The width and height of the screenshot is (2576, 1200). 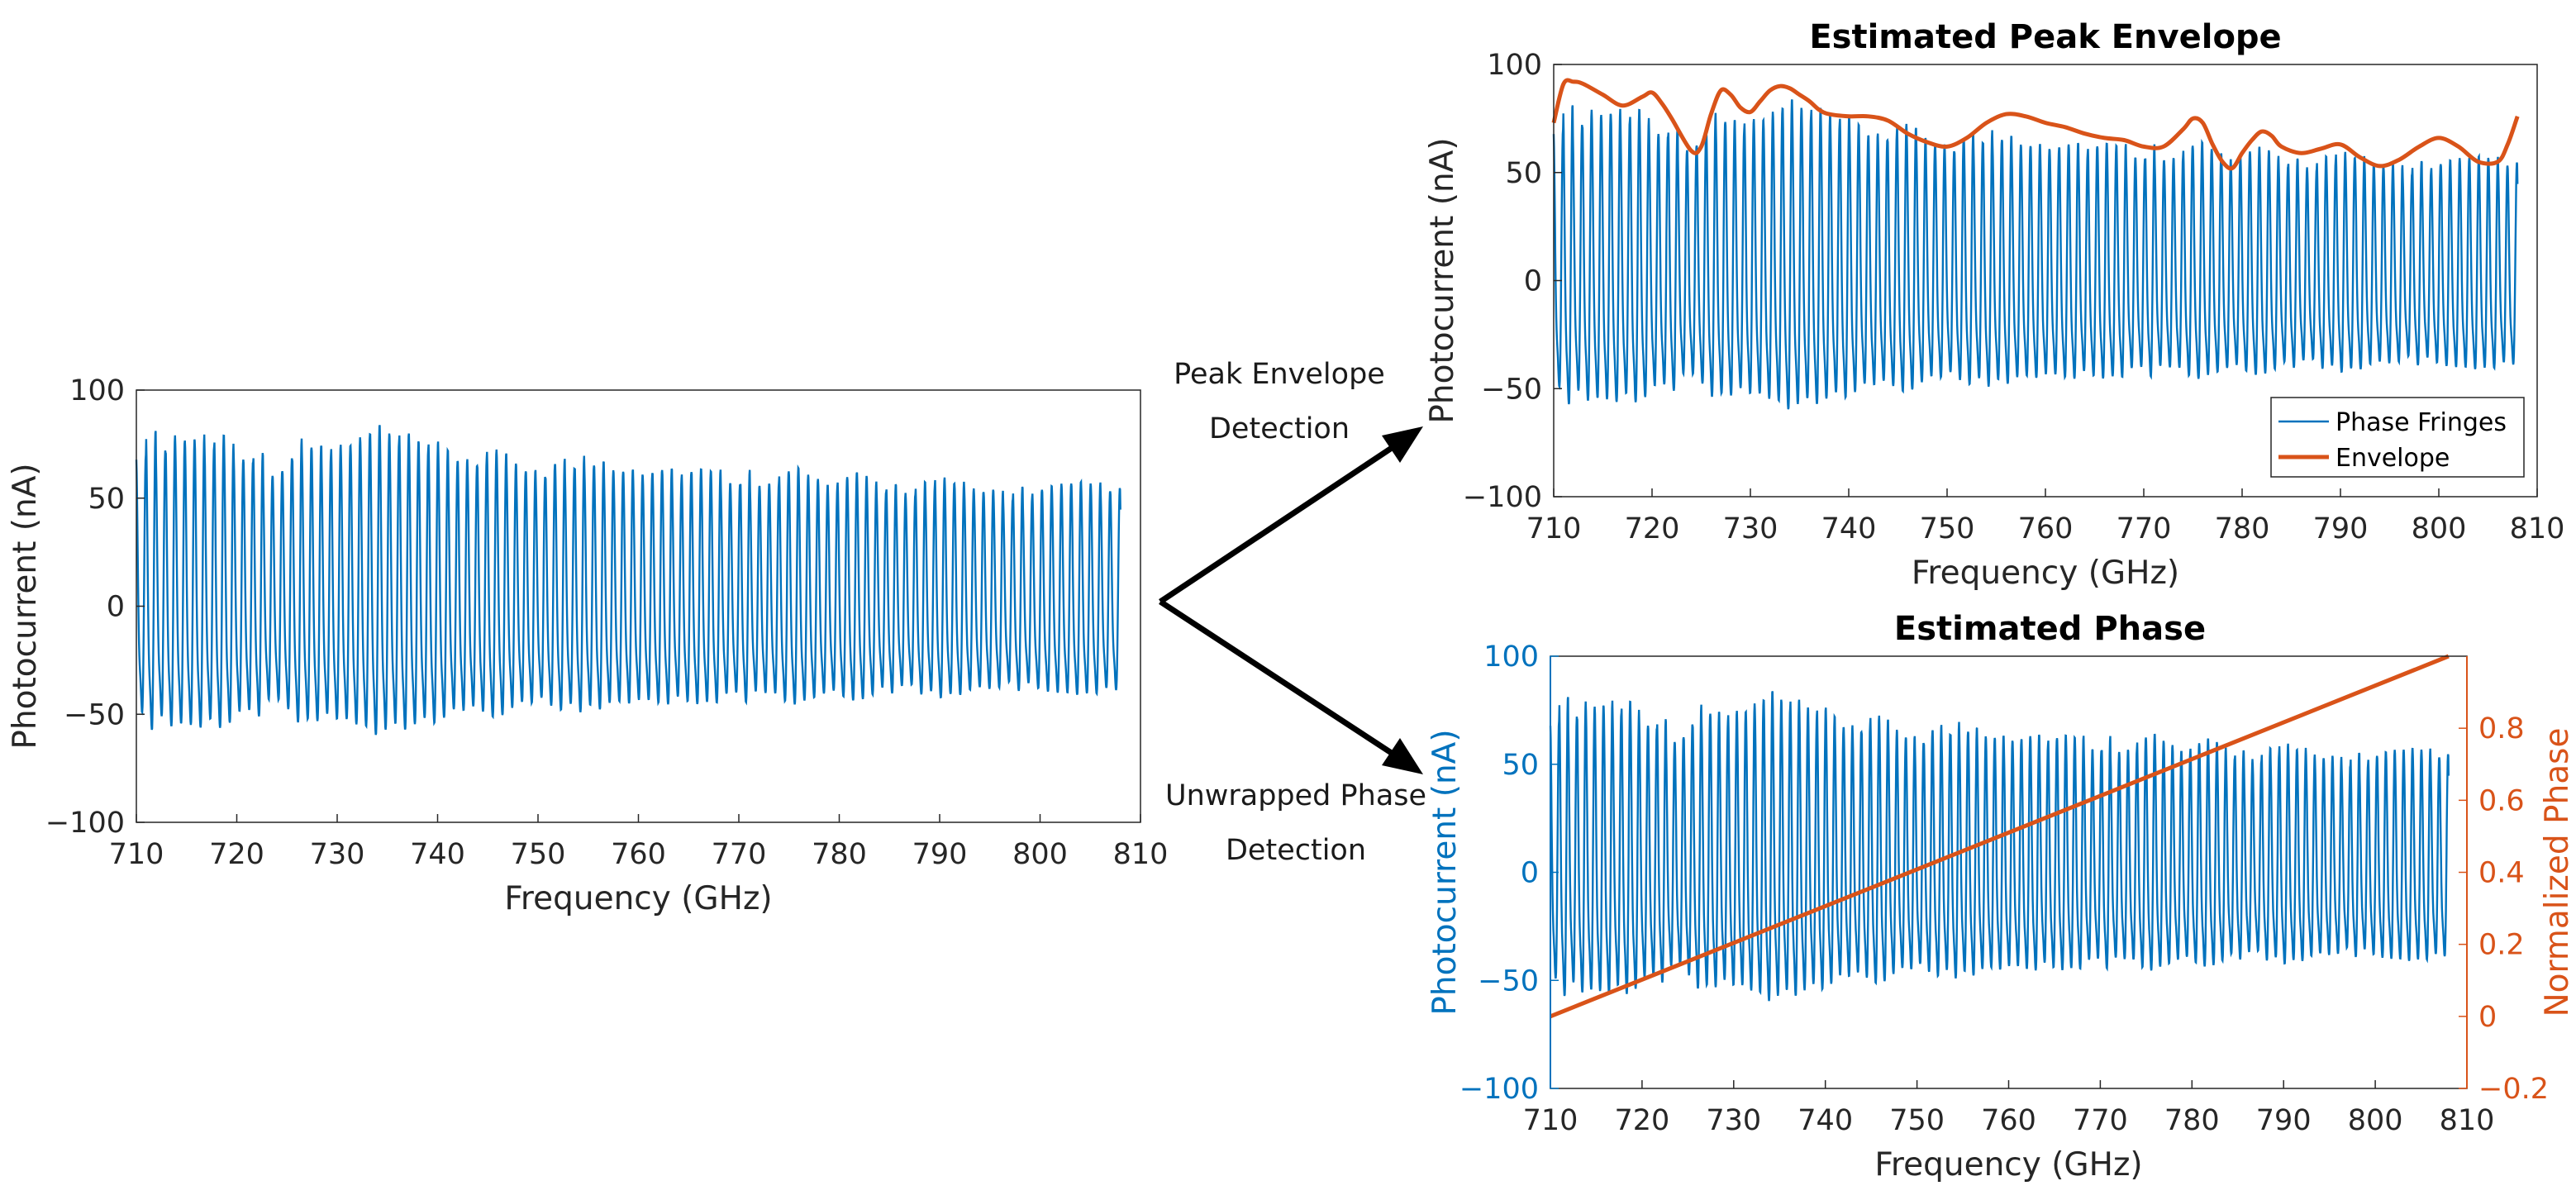 What do you see at coordinates (2502, 728) in the screenshot?
I see `y2-tick-label: 0.8` at bounding box center [2502, 728].